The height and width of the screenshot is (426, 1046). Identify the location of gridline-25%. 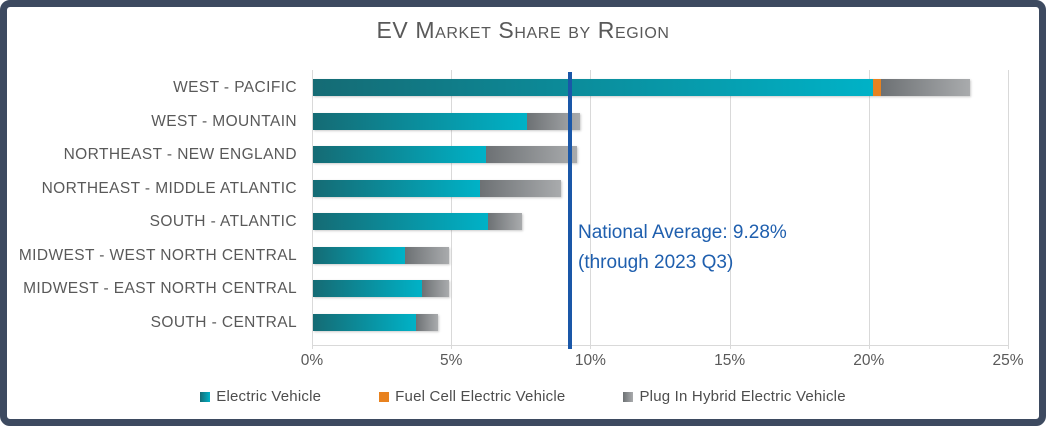
(1008, 209).